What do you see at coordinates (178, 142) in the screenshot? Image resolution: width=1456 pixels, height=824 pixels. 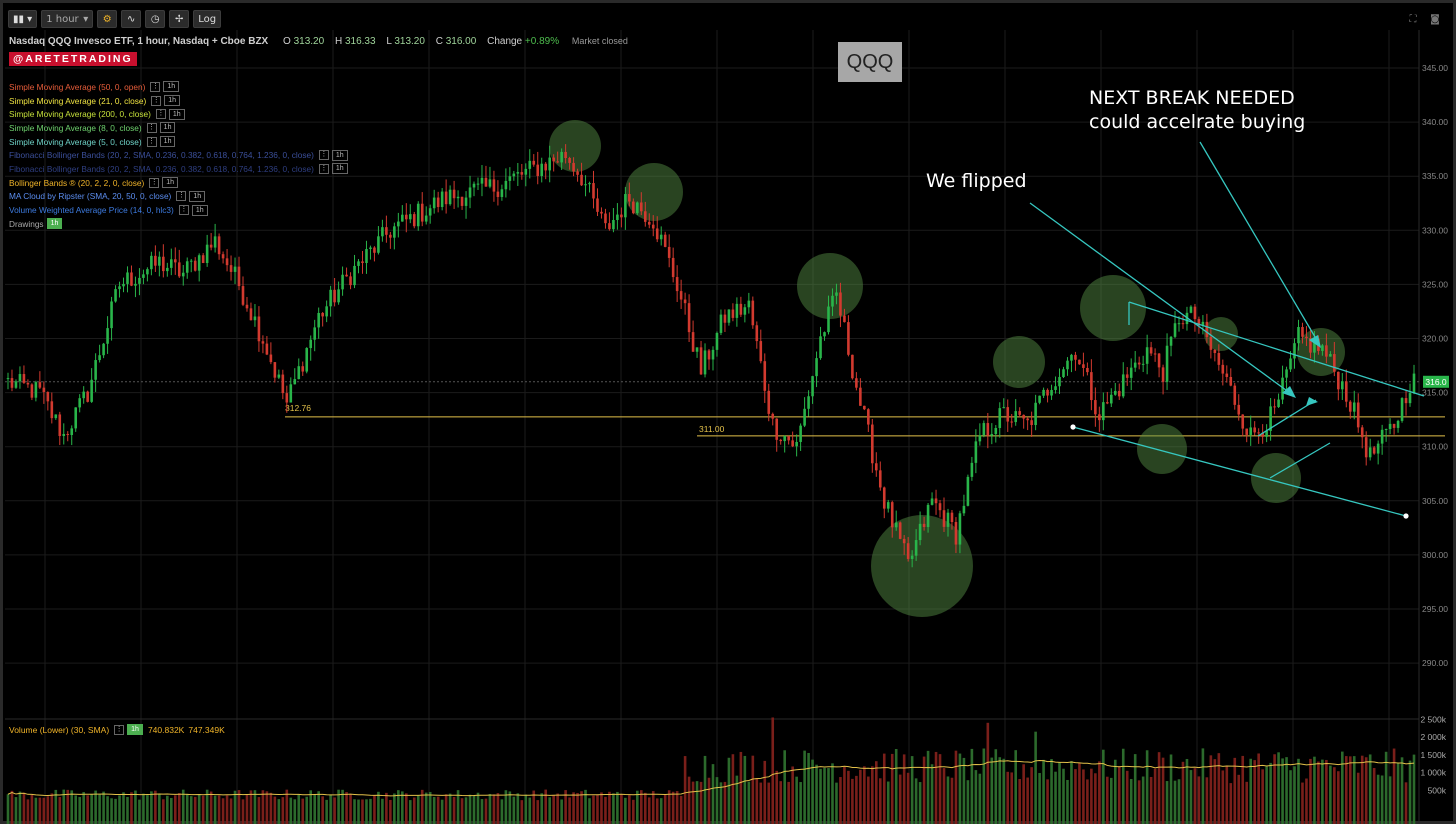 I see `legend-row: Simple Moving Average (5, 0, close) ⋮ 1h` at bounding box center [178, 142].